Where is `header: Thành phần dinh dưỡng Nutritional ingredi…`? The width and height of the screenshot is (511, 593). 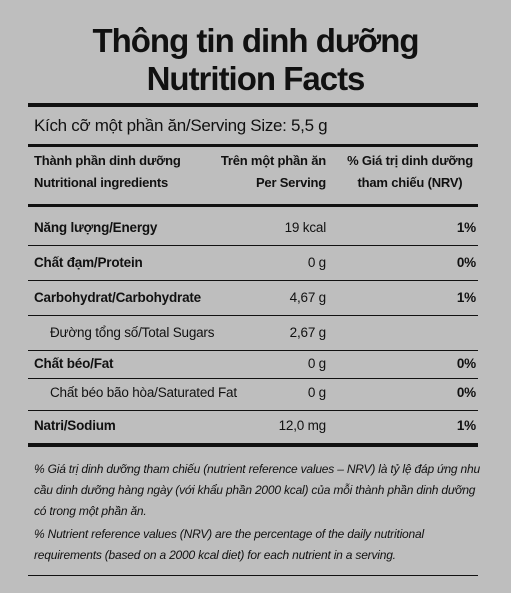 header: Thành phần dinh dưỡng Nutritional ingredi… is located at coordinates (107, 172).